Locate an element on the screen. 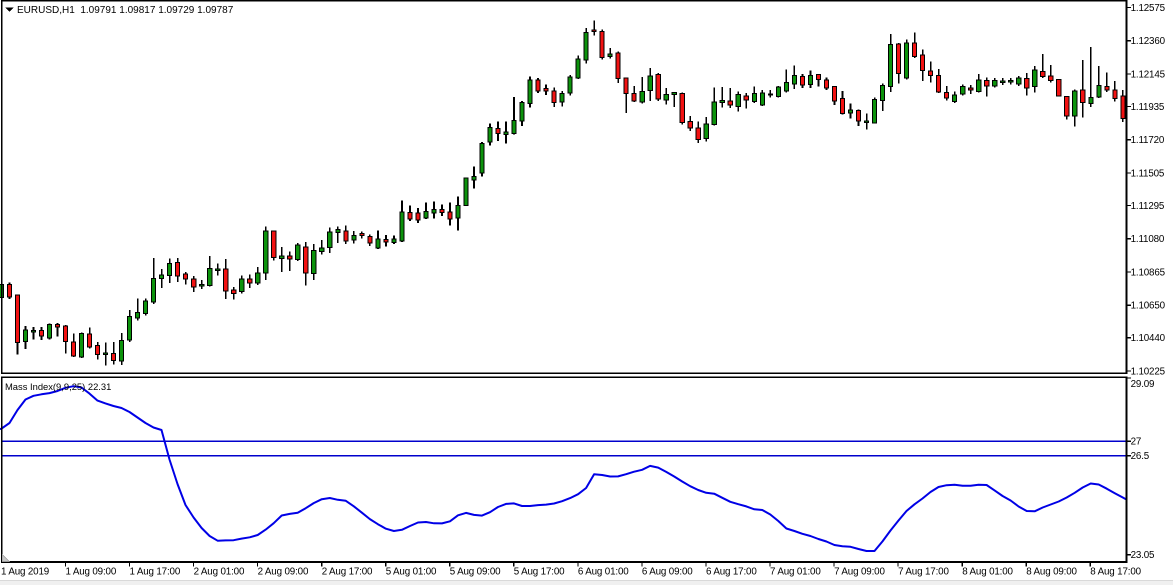 This screenshot has height=585, width=1173. svg-text: 5 Aug 17:00 is located at coordinates (539, 572).